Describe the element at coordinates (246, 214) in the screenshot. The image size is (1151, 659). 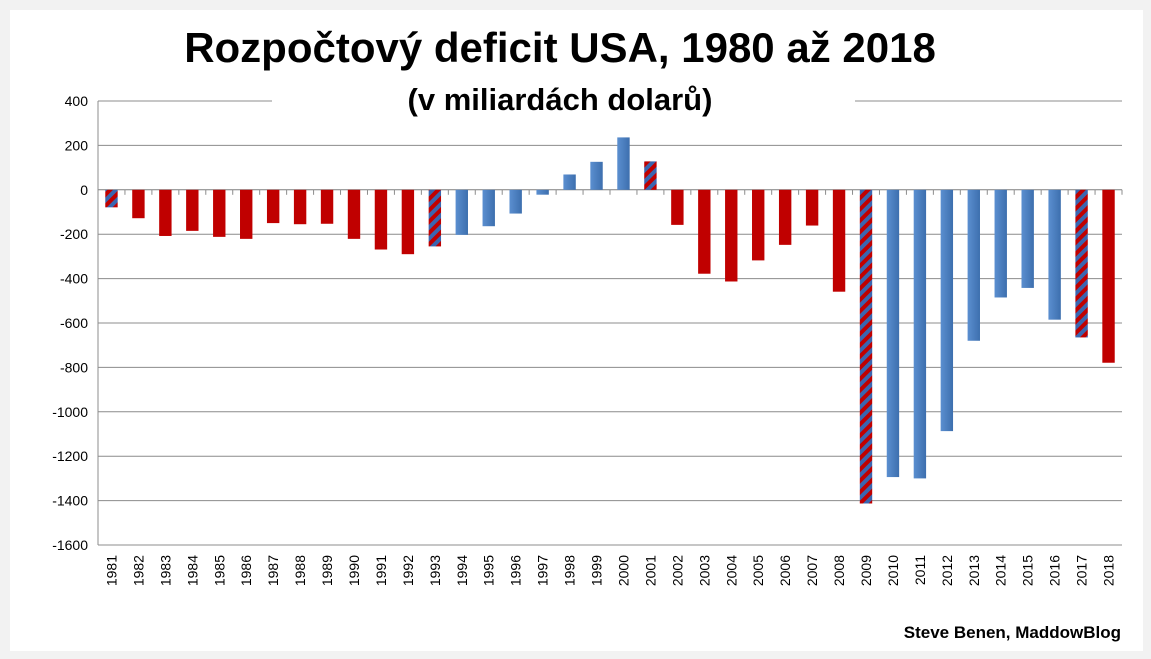
I see `bar-1986` at that location.